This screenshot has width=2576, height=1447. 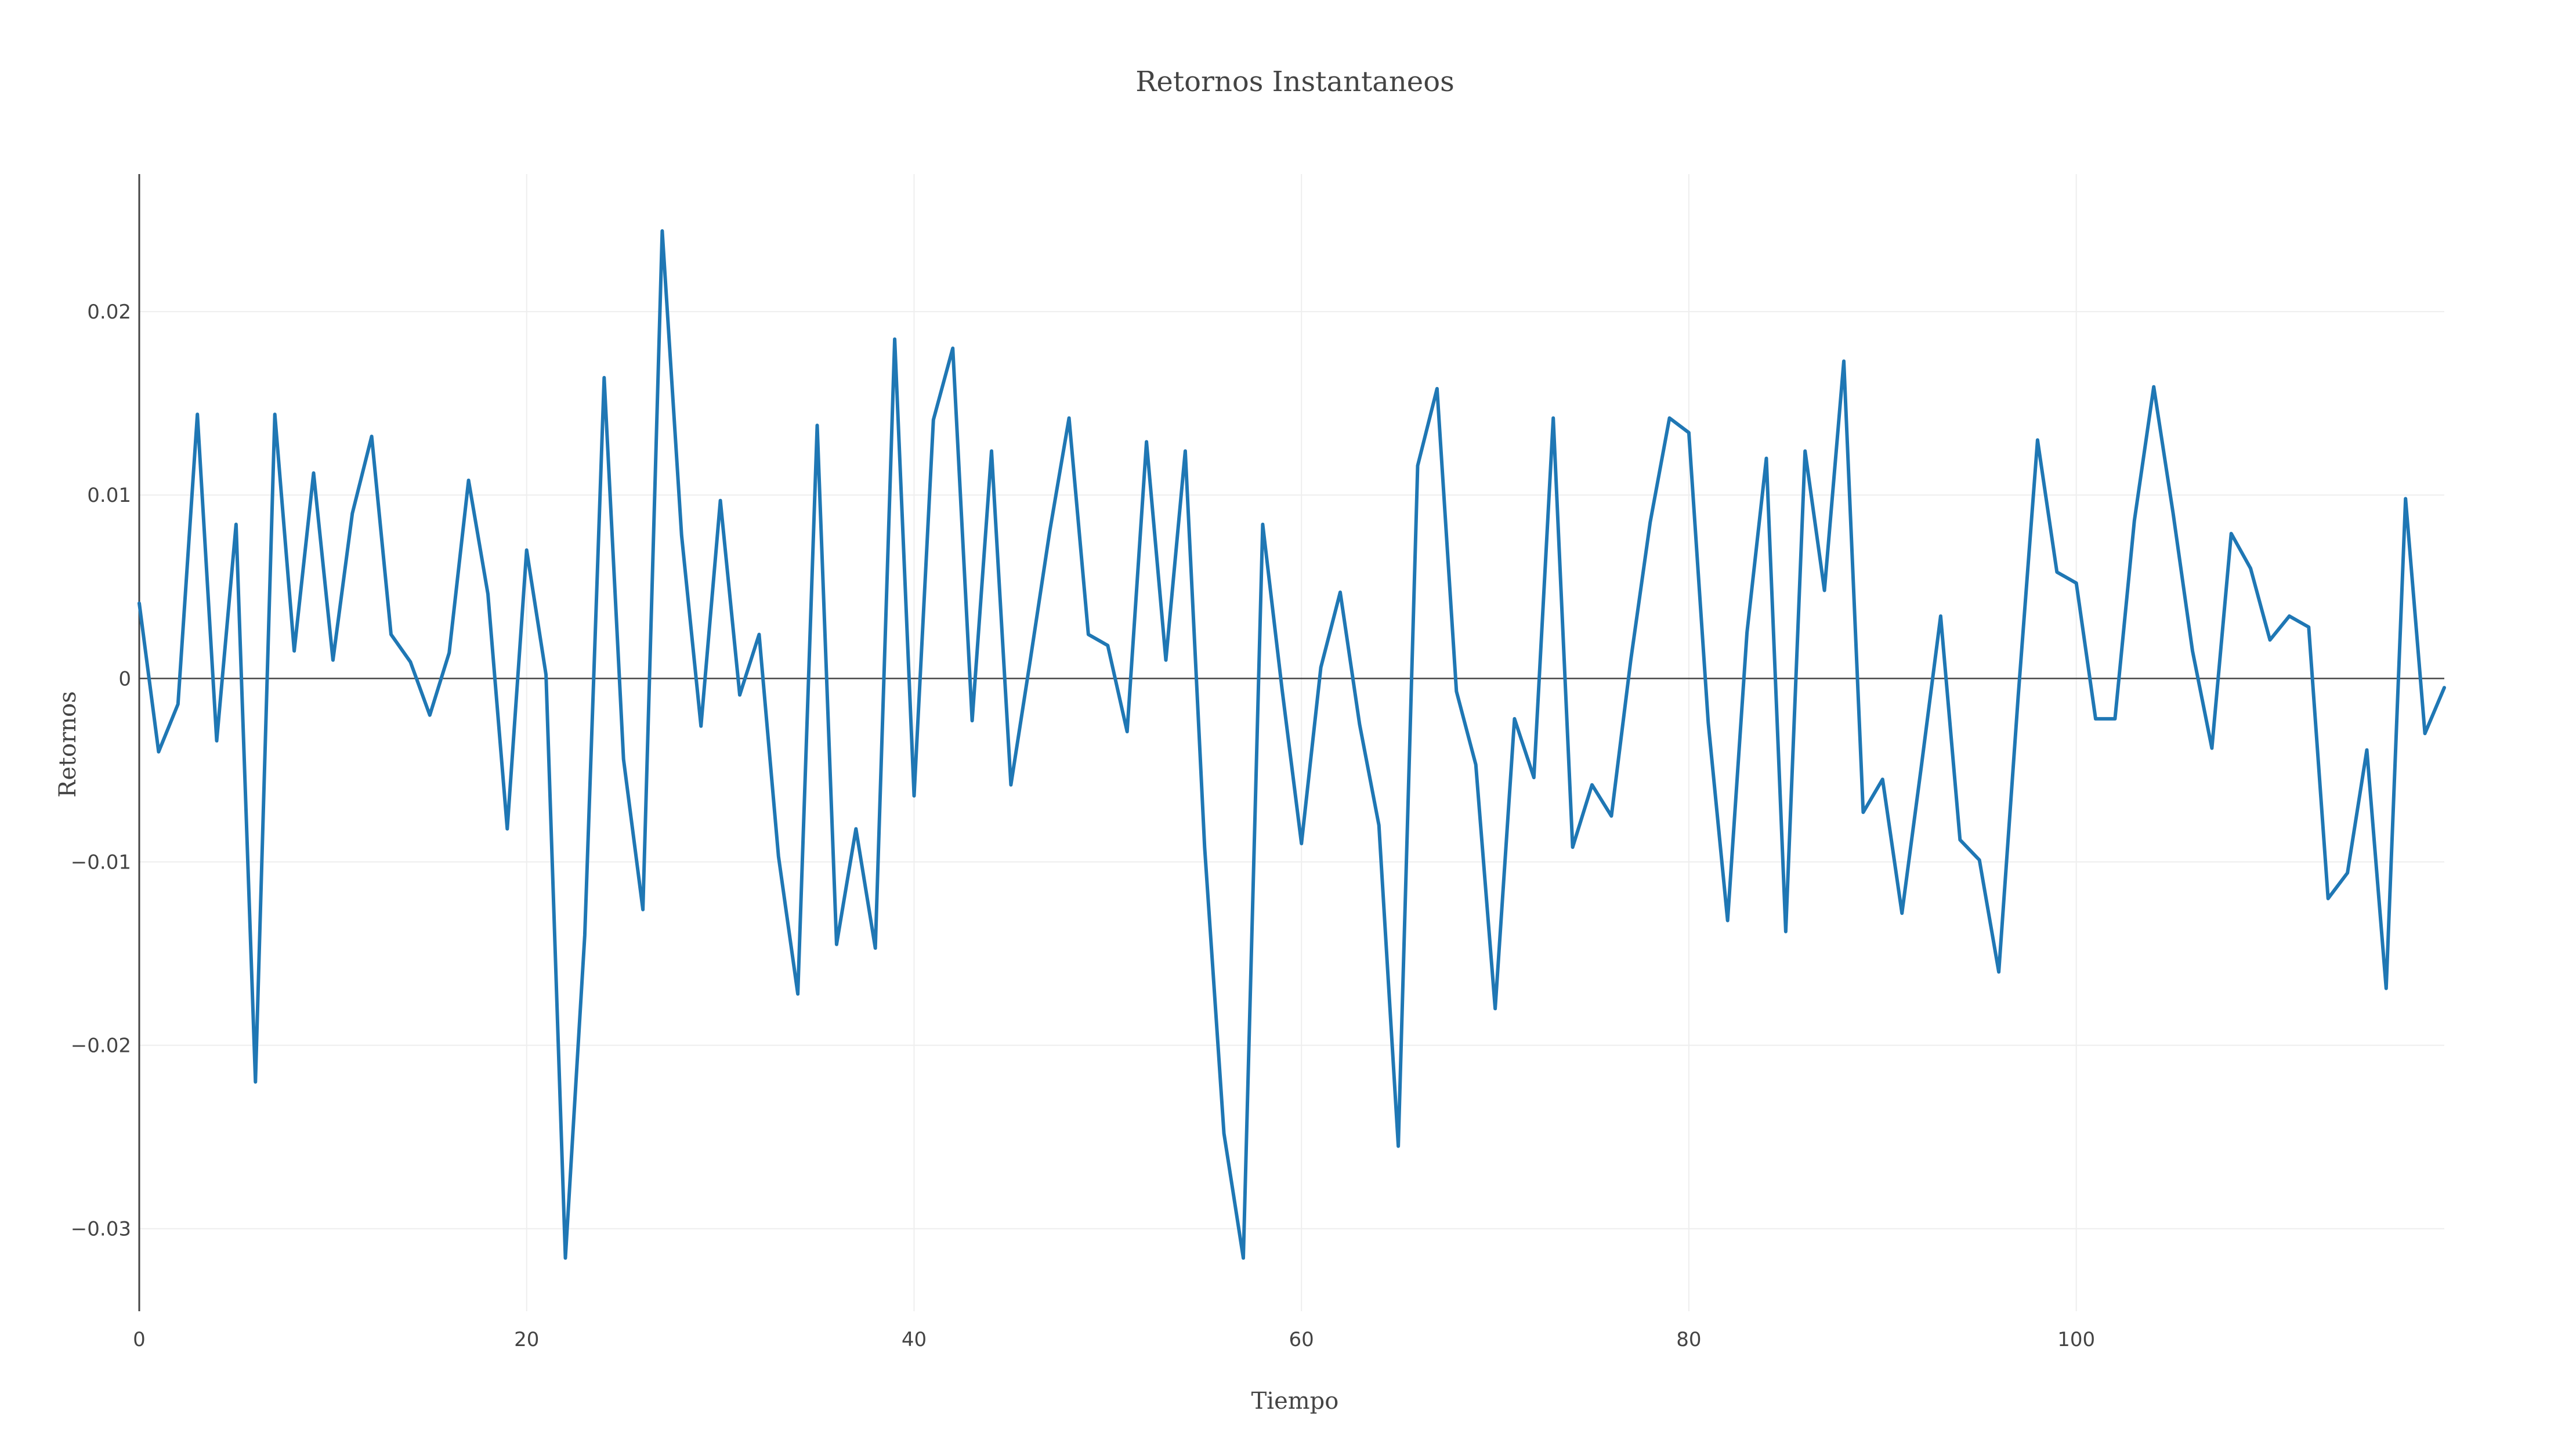 I want to click on x-tick-label: 20, so click(x=526, y=1340).